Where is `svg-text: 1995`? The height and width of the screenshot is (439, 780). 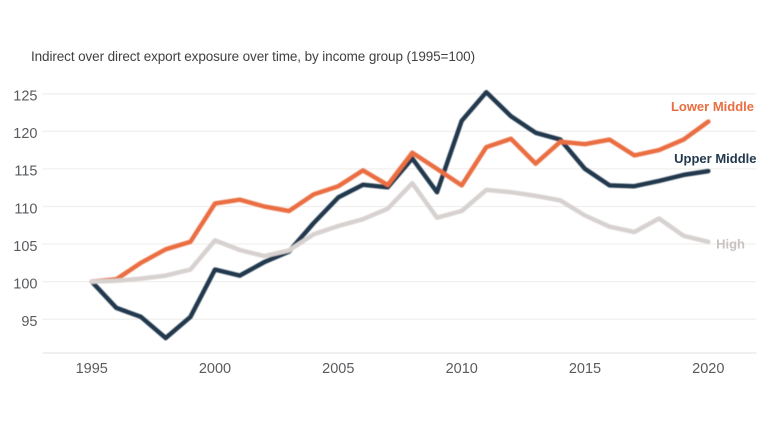 svg-text: 1995 is located at coordinates (92, 369).